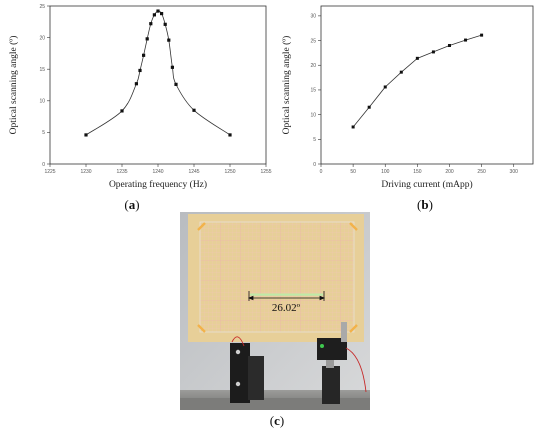  I want to click on chart-a-x-tick-label: 1245, so click(193, 172).